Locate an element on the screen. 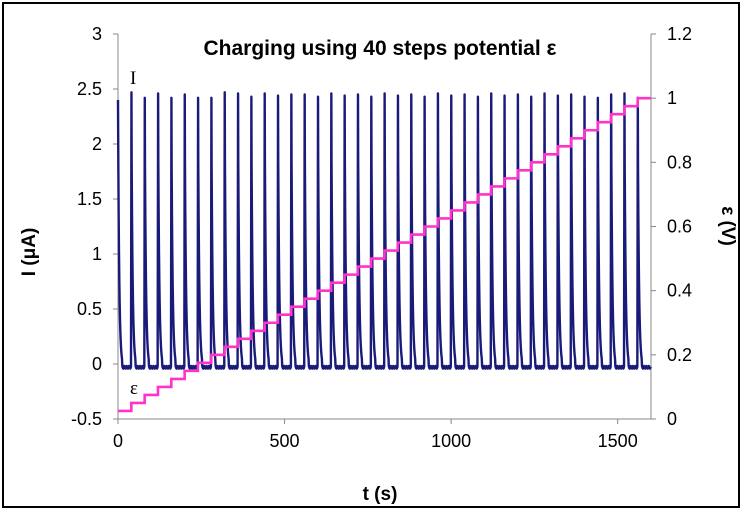 Image resolution: width=744 pixels, height=512 pixels. y-right-tick-label: 1 is located at coordinates (672, 98).